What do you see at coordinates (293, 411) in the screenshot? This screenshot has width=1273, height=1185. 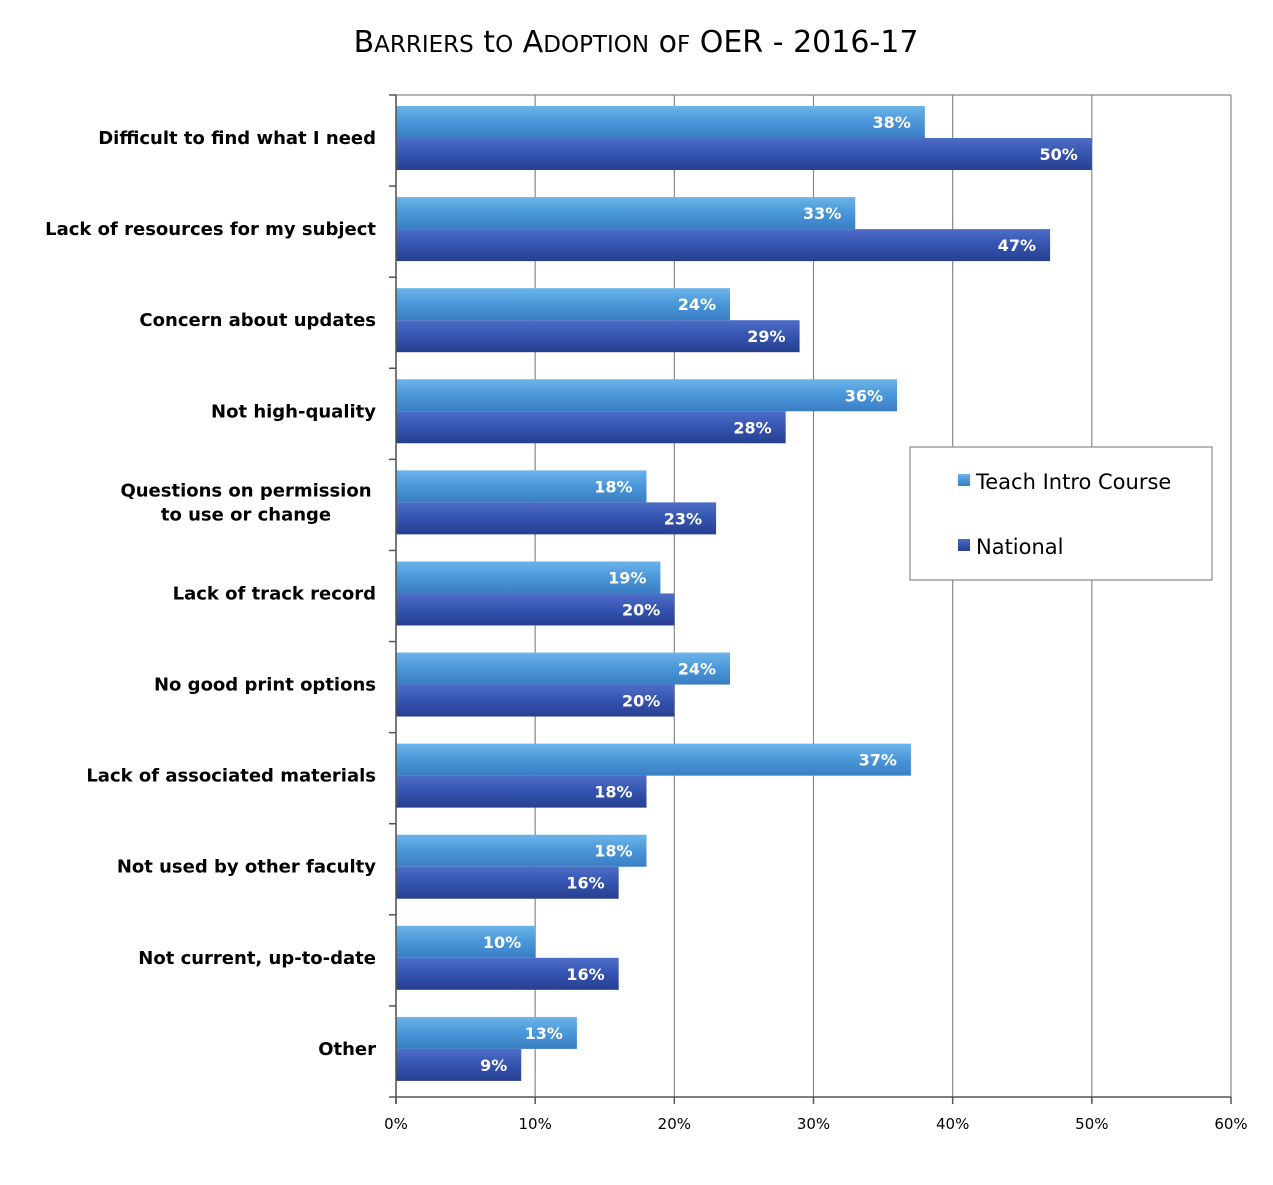 I see `category-label: Not high-quality` at bounding box center [293, 411].